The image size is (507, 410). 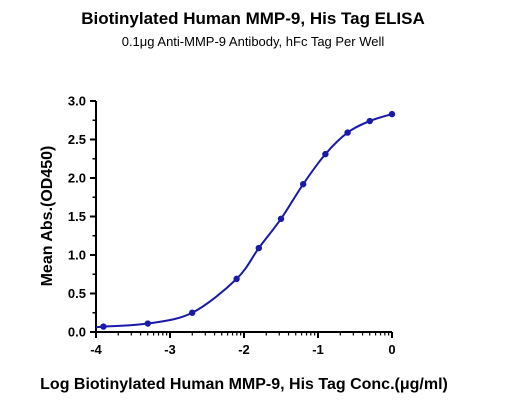 I want to click on x-tick-label: -1, so click(x=318, y=349).